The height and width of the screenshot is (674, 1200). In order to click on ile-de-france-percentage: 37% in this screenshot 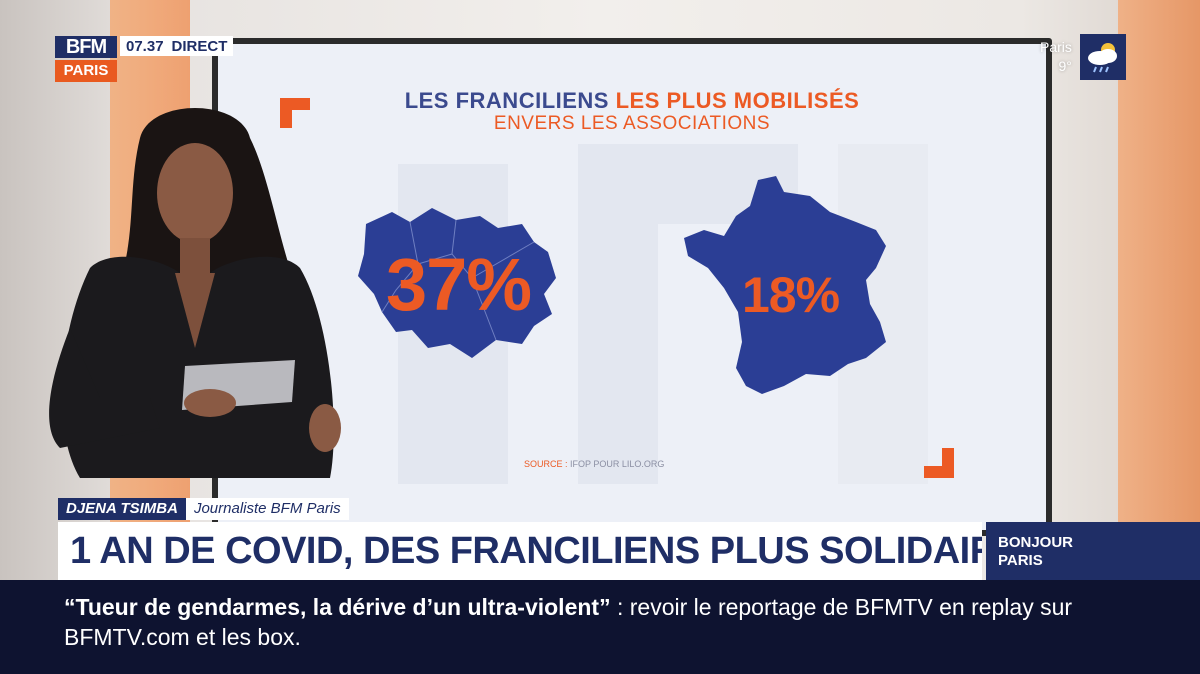, I will do `click(459, 284)`.